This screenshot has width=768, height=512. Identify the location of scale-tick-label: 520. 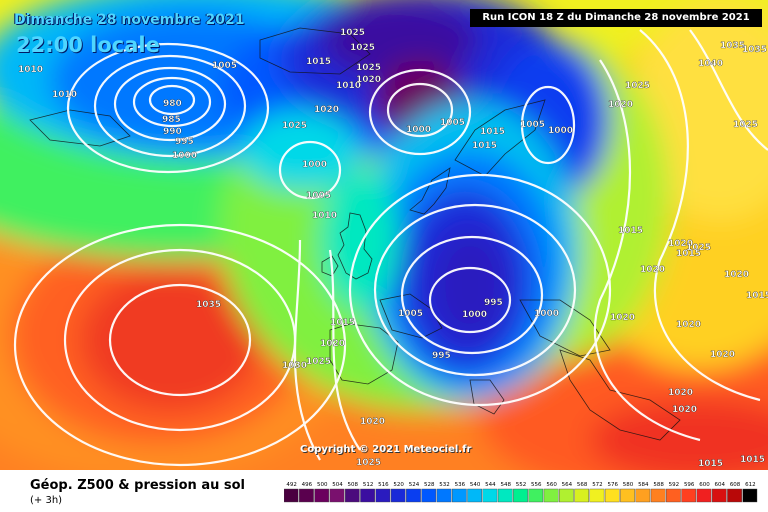
(398, 485).